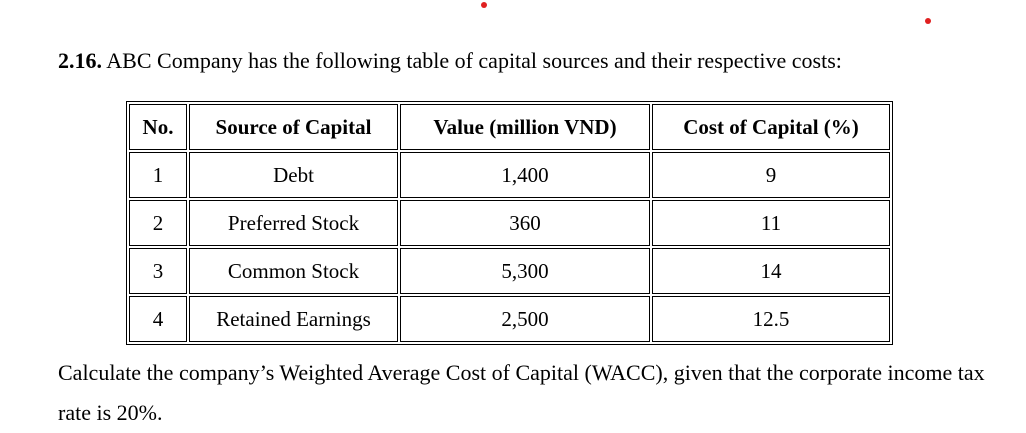 The width and height of the screenshot is (1026, 433). I want to click on table-row: 2 Preferred Stock 360 11, so click(509, 223).